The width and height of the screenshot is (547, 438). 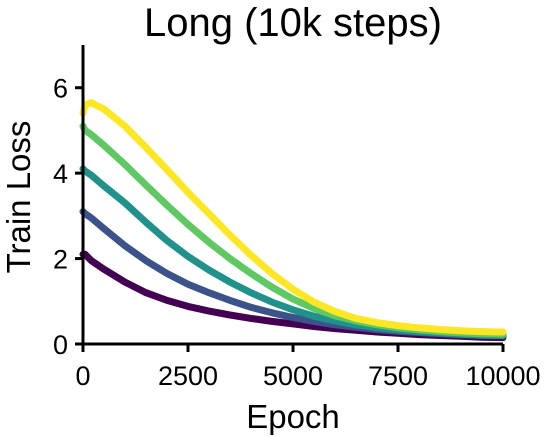 I want to click on y-tick-label: 4, so click(x=60, y=174).